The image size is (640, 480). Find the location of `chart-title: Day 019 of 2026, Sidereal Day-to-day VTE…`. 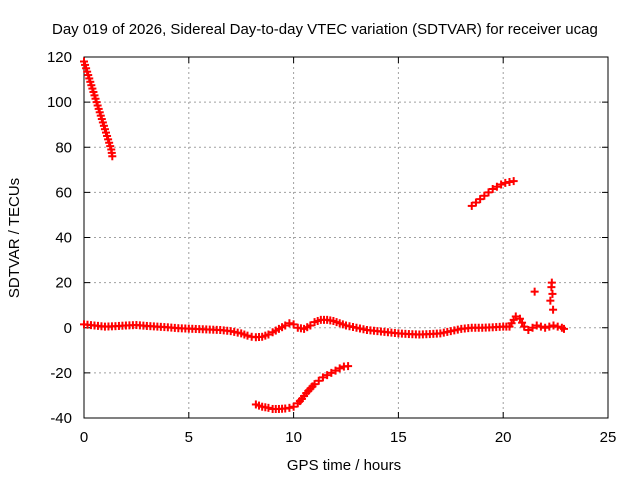

chart-title: Day 019 of 2026, Sidereal Day-to-day VTE… is located at coordinates (325, 29).